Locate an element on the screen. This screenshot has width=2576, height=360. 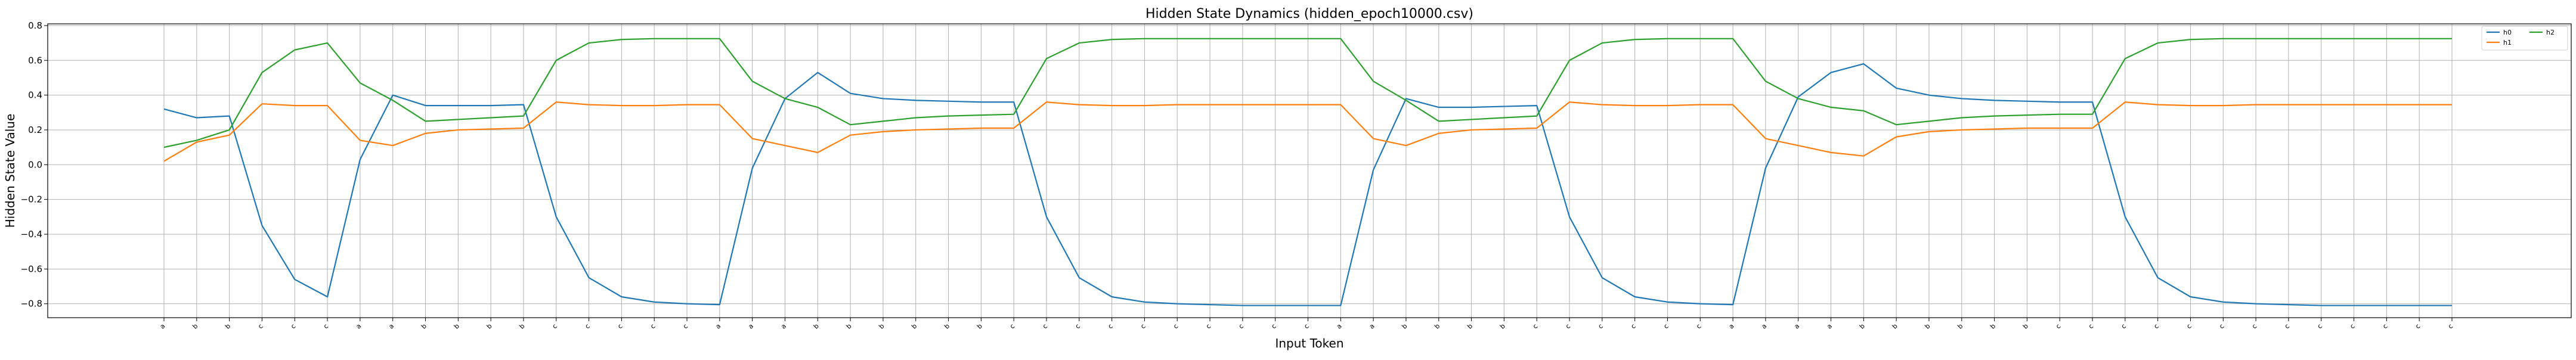
legend-box is located at coordinates (2524, 39).